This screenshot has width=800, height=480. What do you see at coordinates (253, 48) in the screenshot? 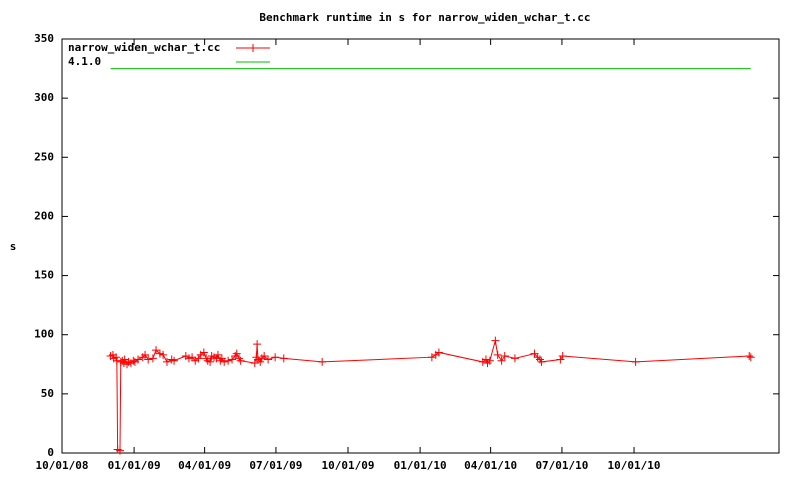
I see `legend-marker` at bounding box center [253, 48].